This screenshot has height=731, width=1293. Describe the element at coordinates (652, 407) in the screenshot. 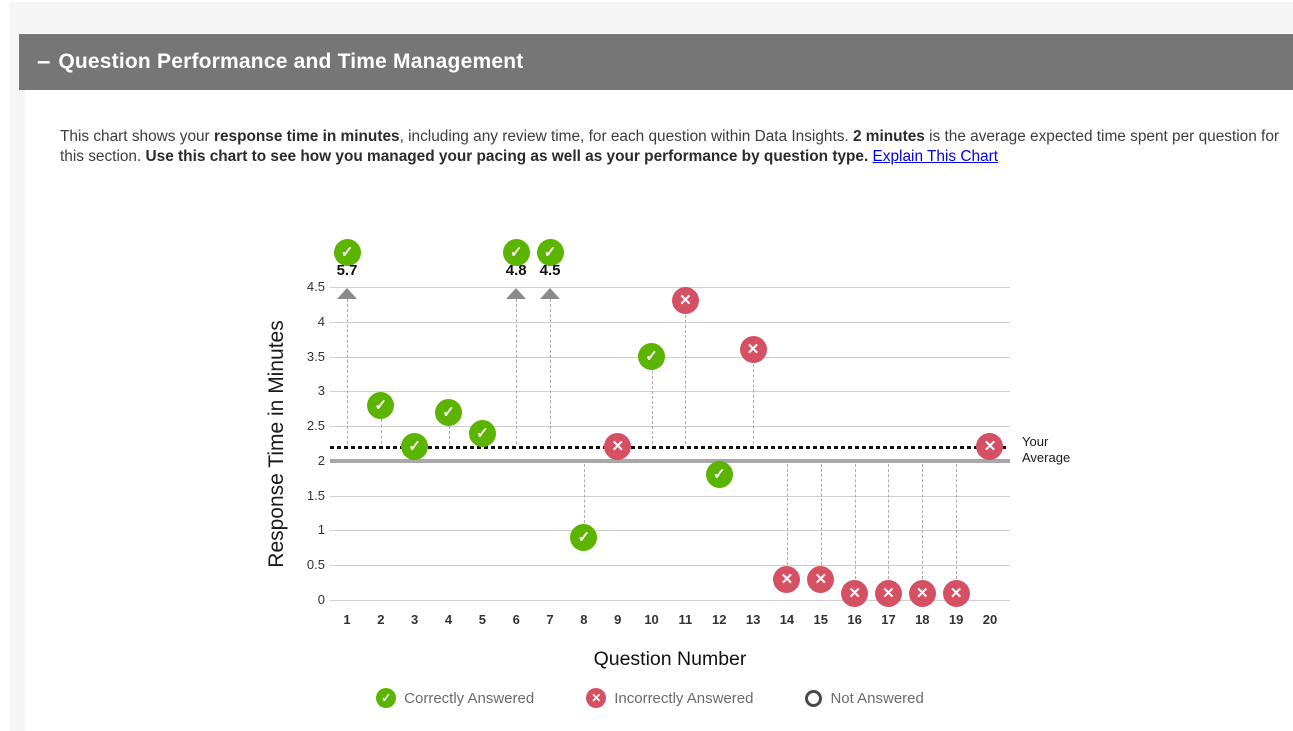

I see `point-connector-q10` at that location.